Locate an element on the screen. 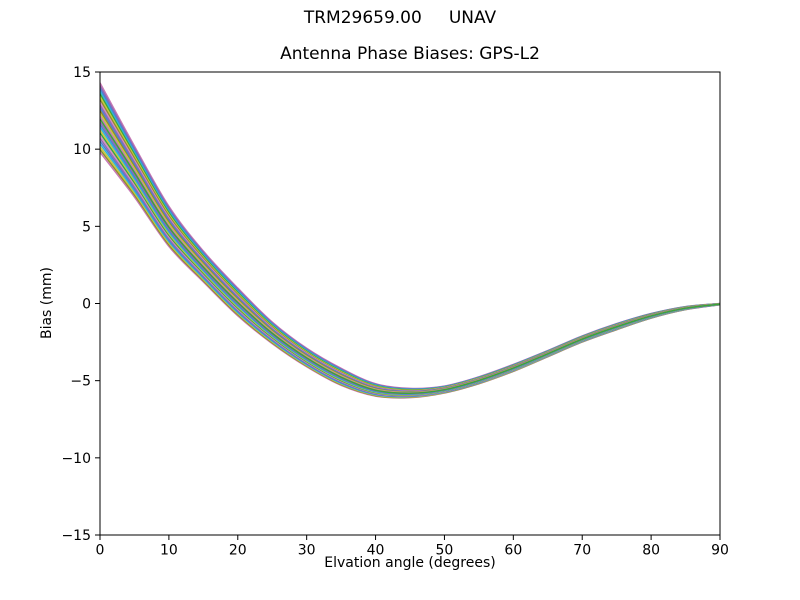  y-tick-label: 15 is located at coordinates (82, 73).